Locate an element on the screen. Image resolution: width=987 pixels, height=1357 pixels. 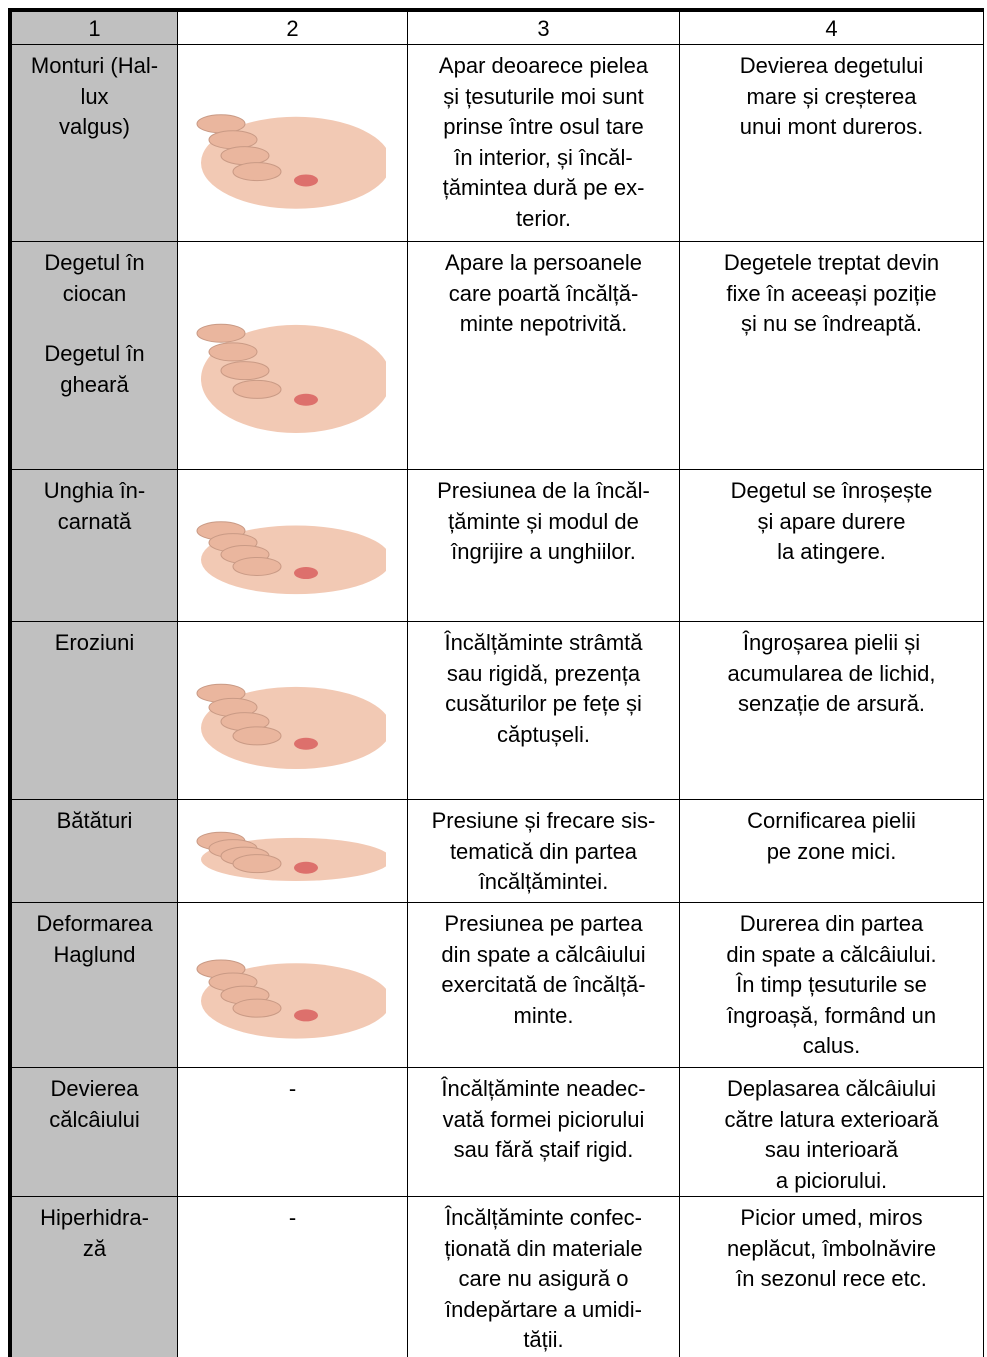
condition-cell: Unghia în-carnată is located at coordinates (95, 546).